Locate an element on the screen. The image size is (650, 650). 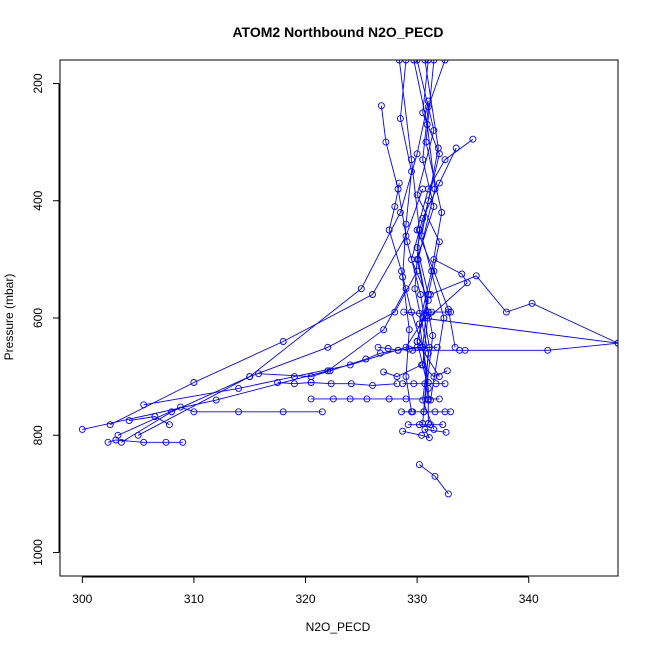
x-axis: 300 310 320 330 340 is located at coordinates (305, 591).